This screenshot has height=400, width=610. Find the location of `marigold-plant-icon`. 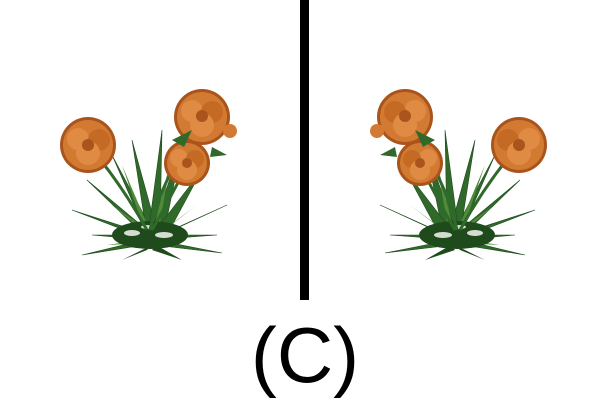

marigold-plant-icon is located at coordinates (148, 174).